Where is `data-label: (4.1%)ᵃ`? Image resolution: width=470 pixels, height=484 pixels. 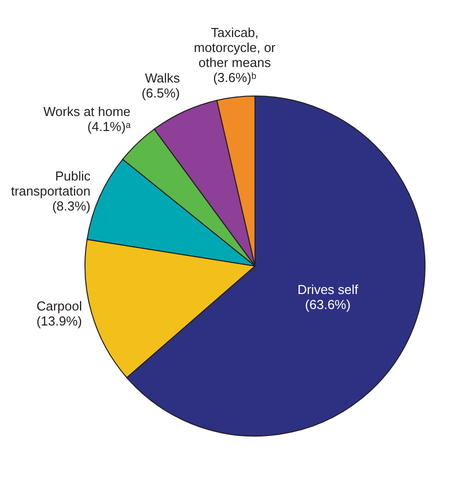 data-label: (4.1%)ᵃ is located at coordinates (109, 126).